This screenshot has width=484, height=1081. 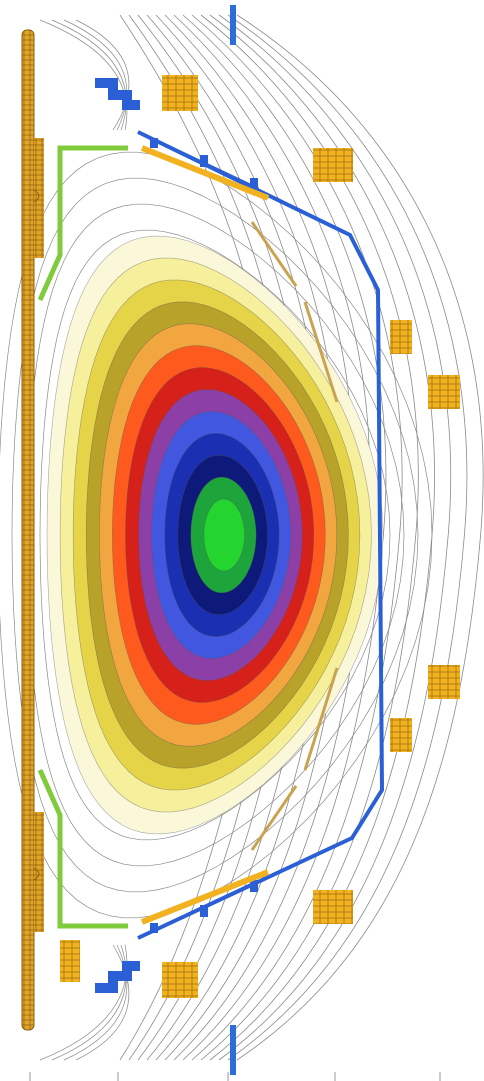 What do you see at coordinates (117, 94) in the screenshot?
I see `upper-divertor-block` at bounding box center [117, 94].